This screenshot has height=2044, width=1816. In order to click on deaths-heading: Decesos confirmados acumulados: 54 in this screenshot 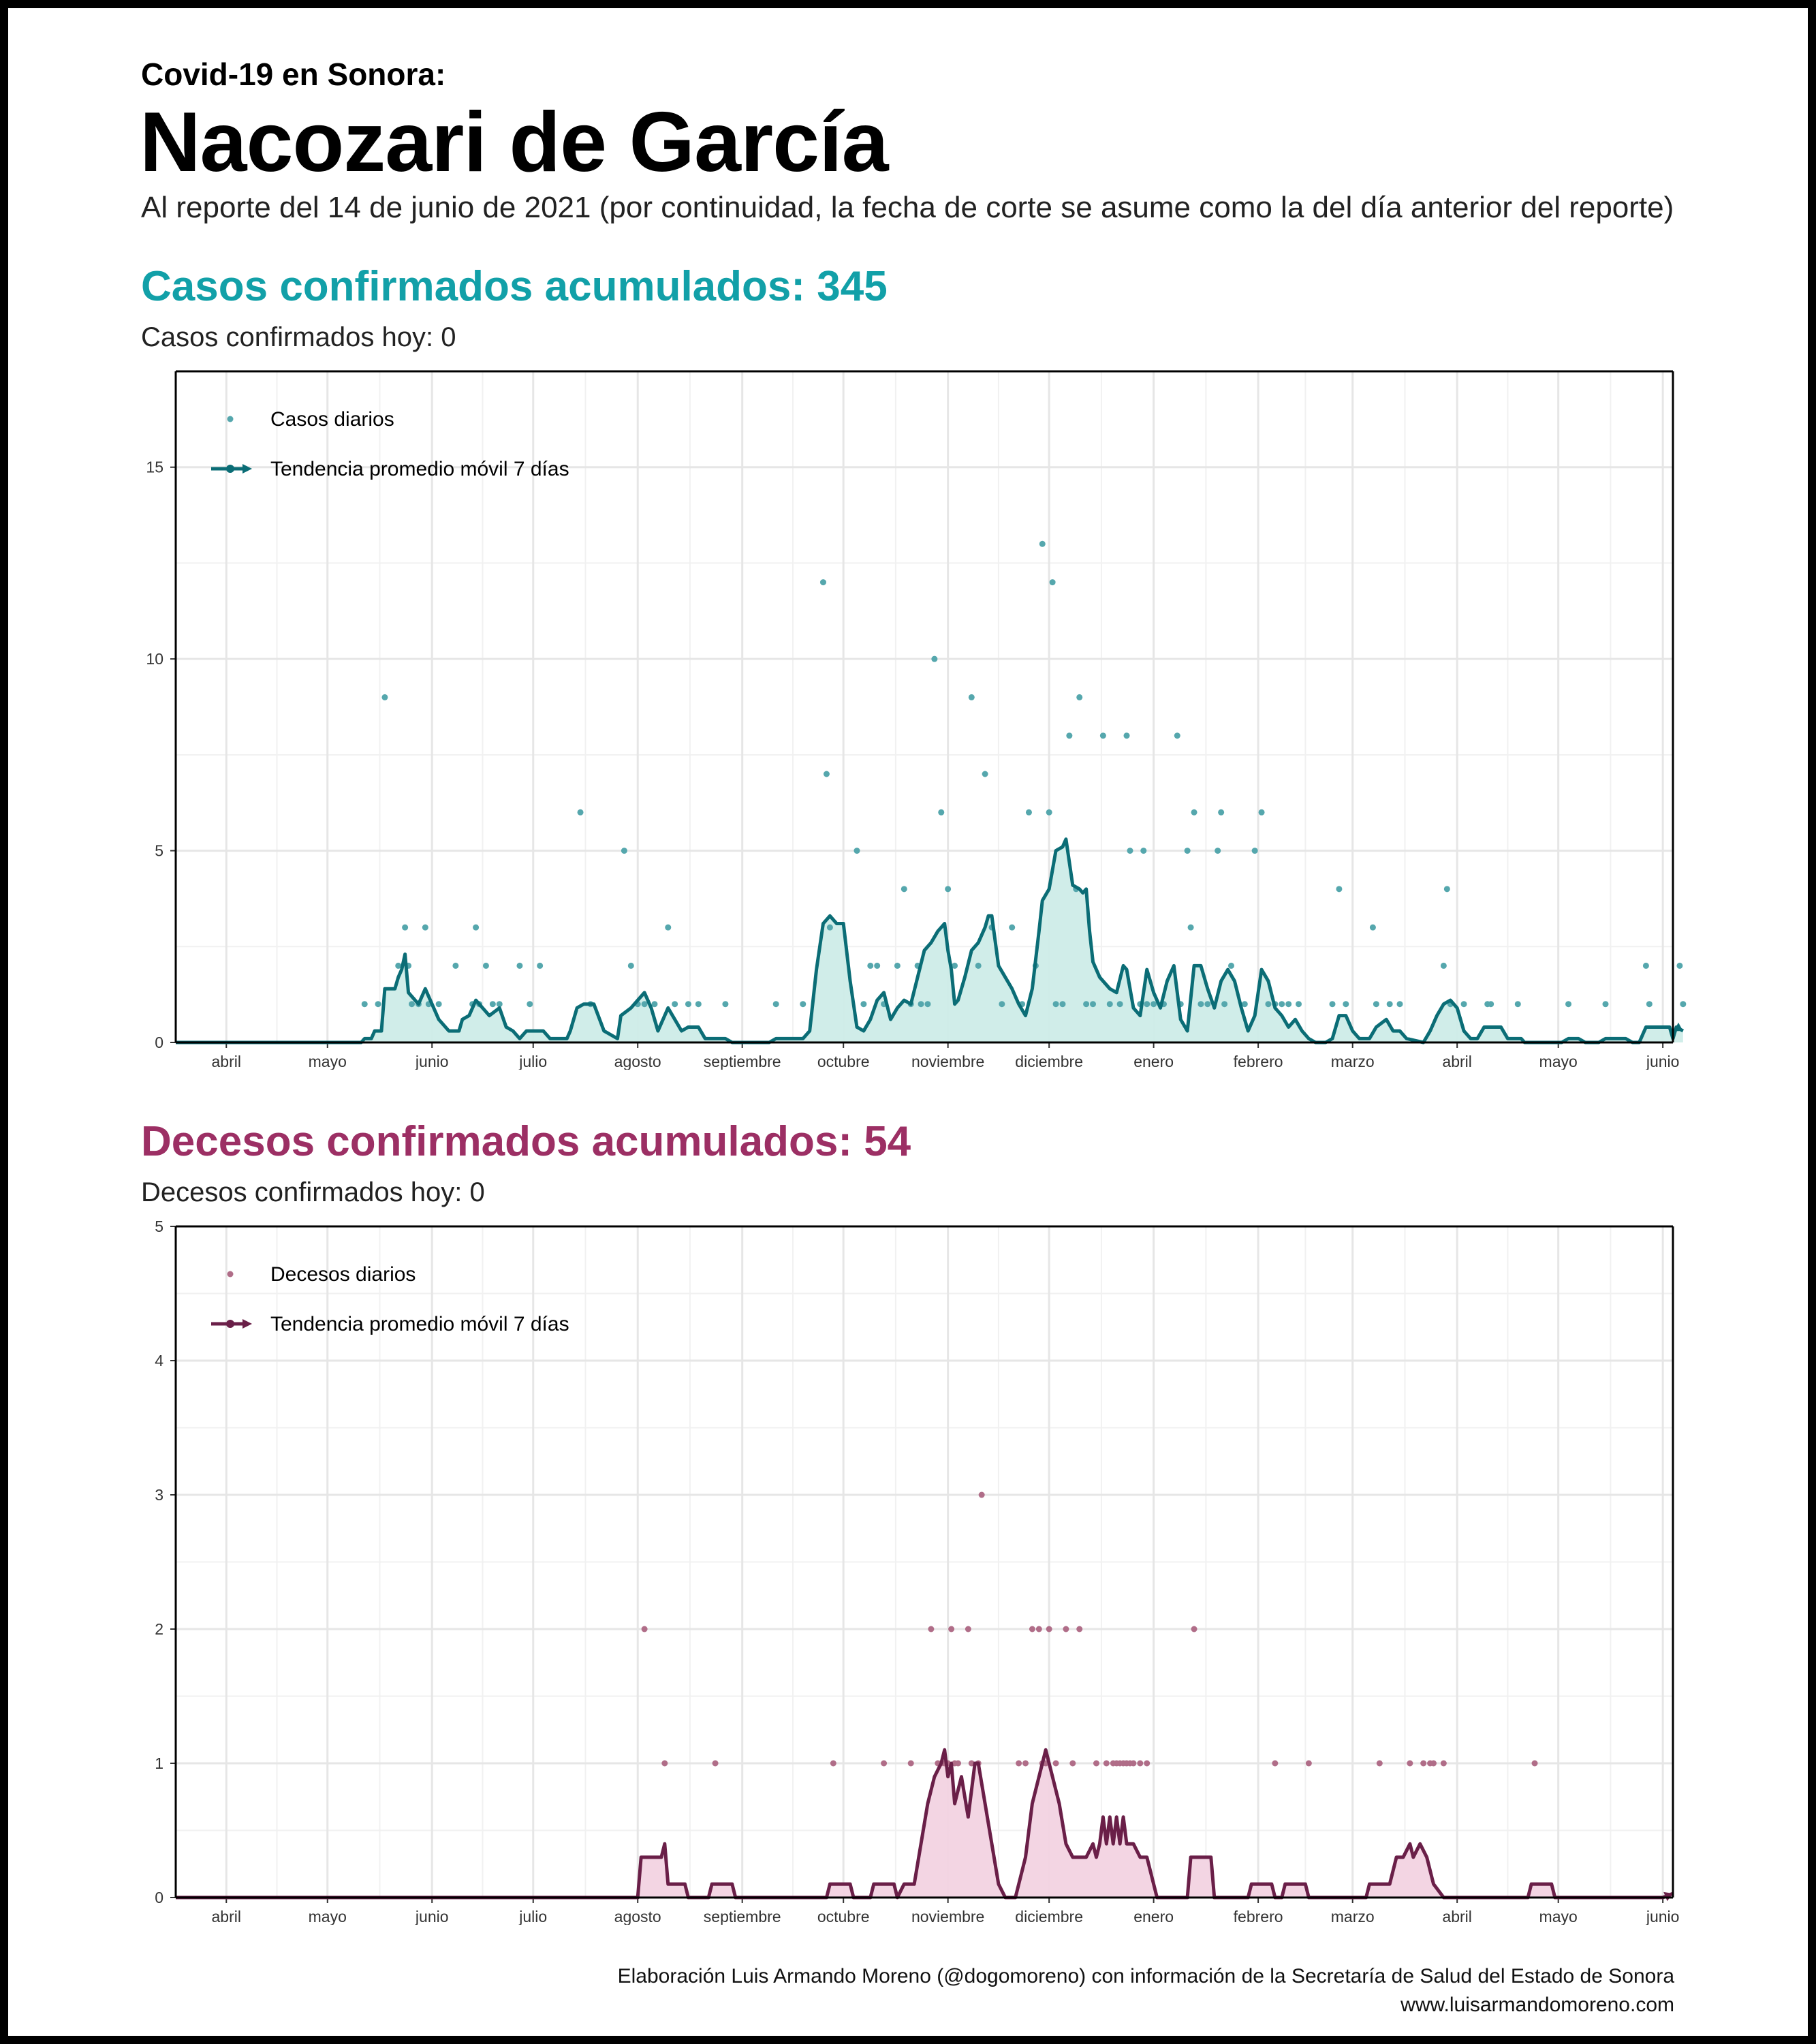, I will do `click(526, 1141)`.